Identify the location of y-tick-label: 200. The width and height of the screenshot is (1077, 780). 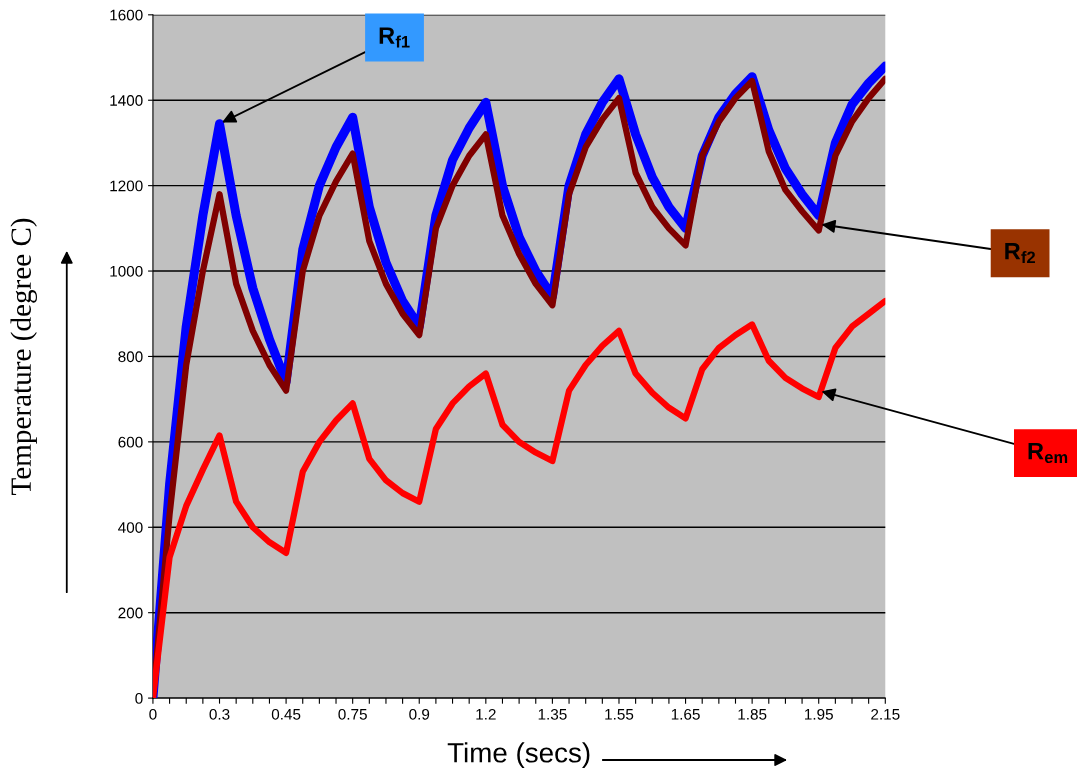
(130, 613).